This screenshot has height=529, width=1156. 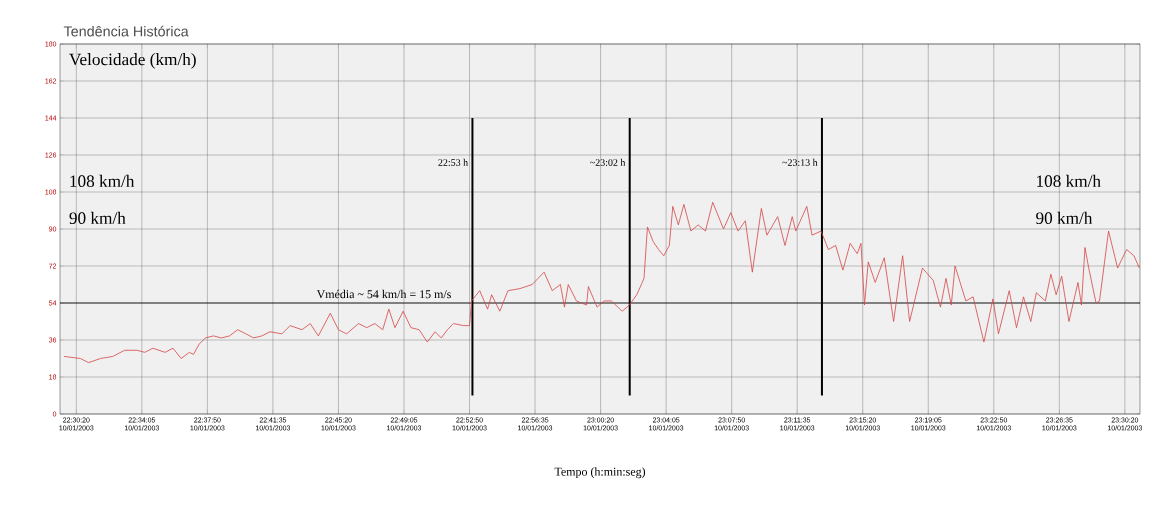 What do you see at coordinates (608, 162) in the screenshot?
I see `ref-line-label: ~23:02 h` at bounding box center [608, 162].